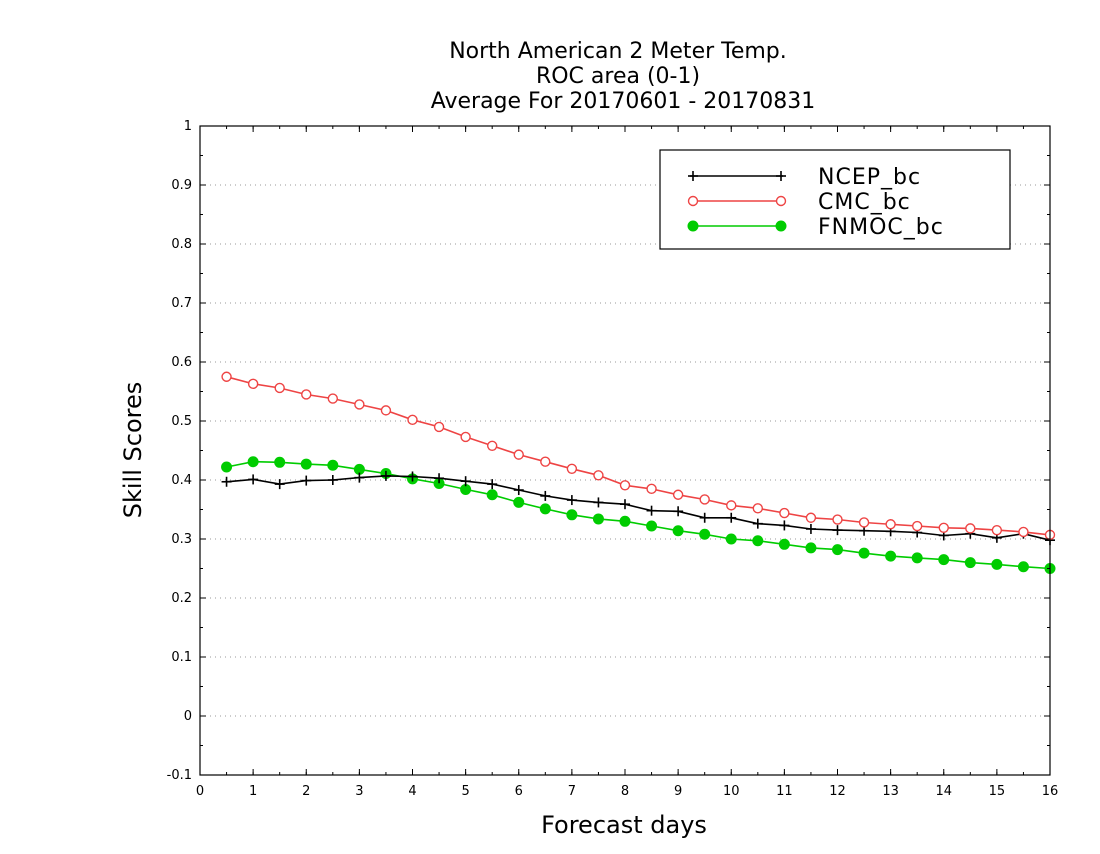 The height and width of the screenshot is (854, 1100). I want to click on chart-title-line-1: North American 2 Meter Temp., so click(618, 51).